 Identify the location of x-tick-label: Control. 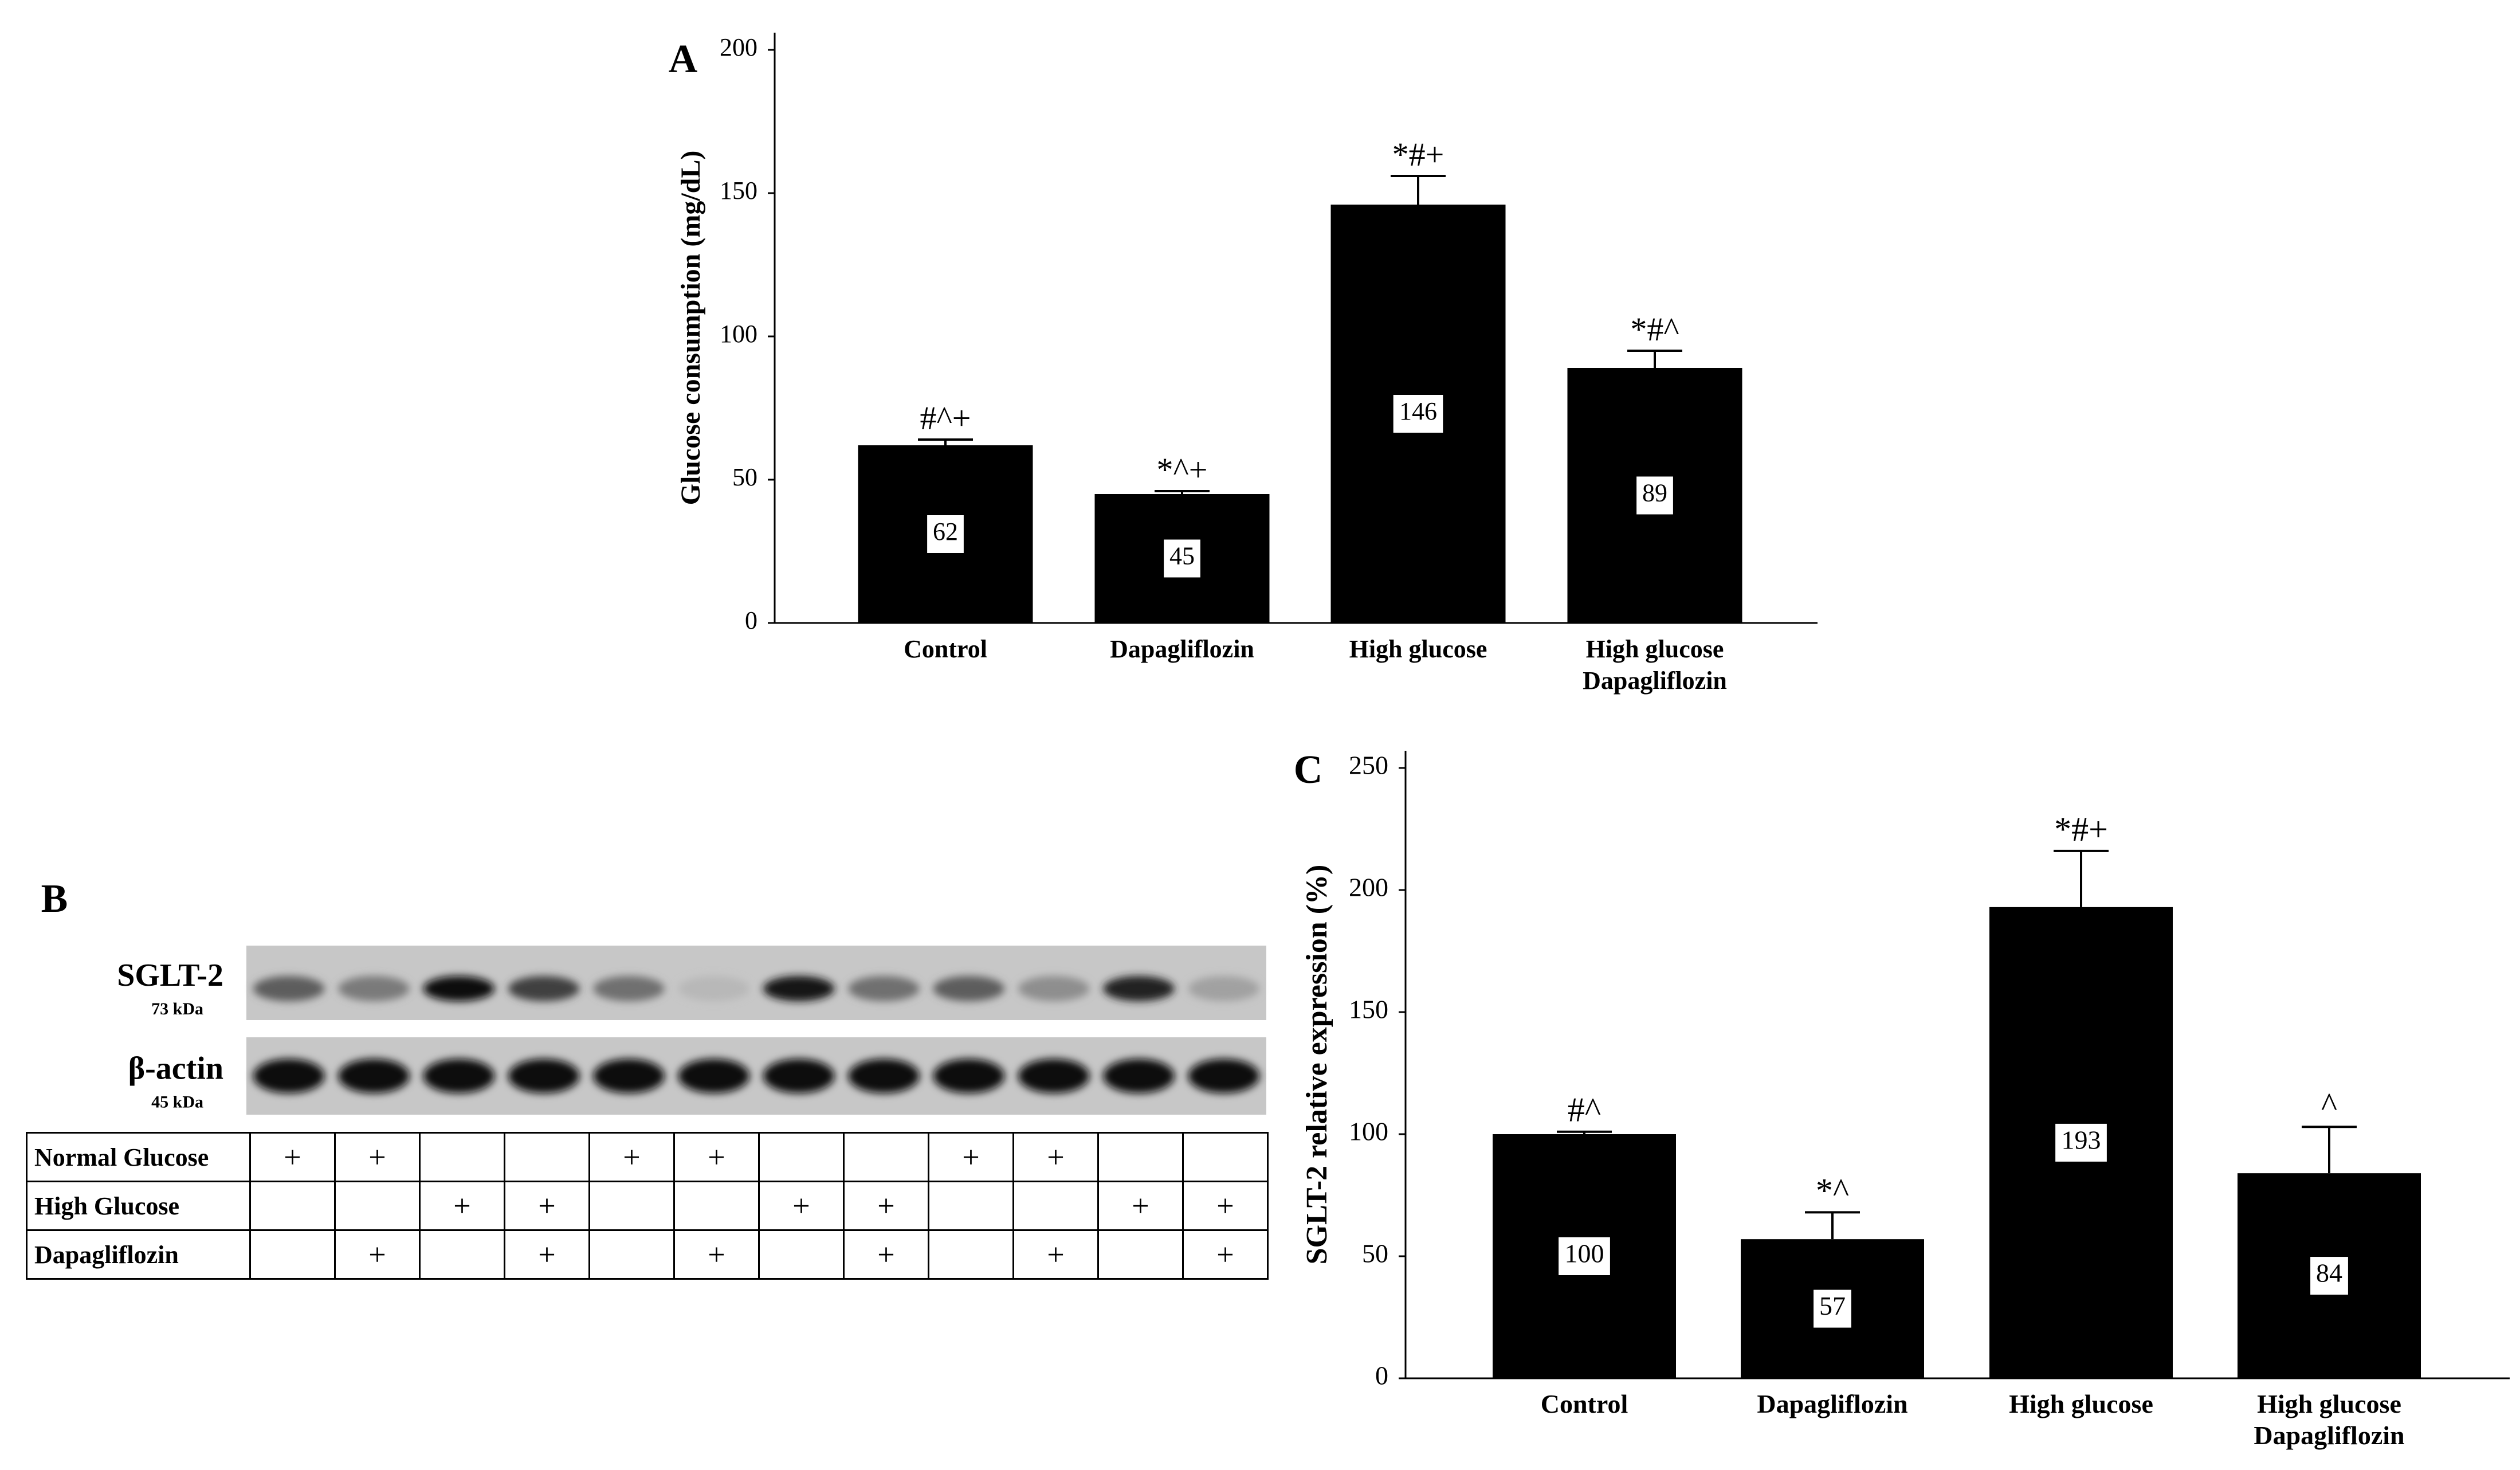
(945, 649).